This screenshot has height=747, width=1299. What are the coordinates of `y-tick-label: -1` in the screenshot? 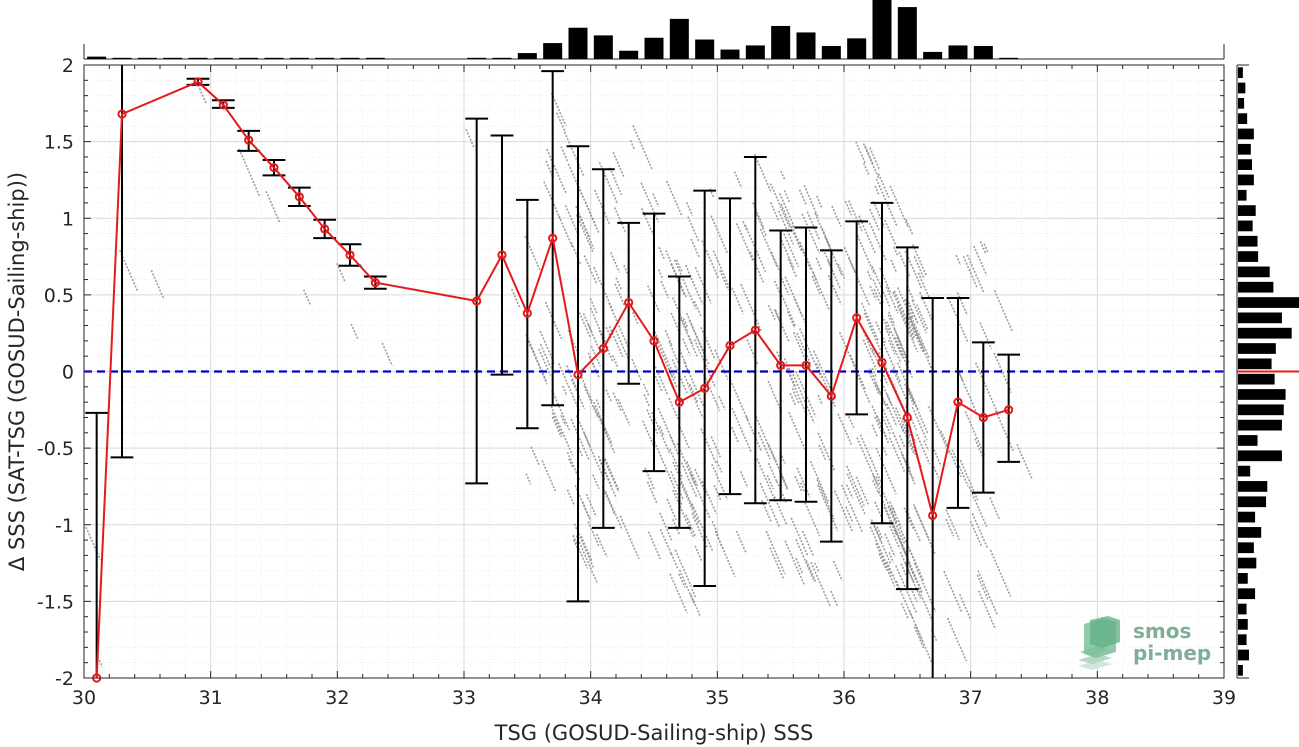 It's located at (64, 526).